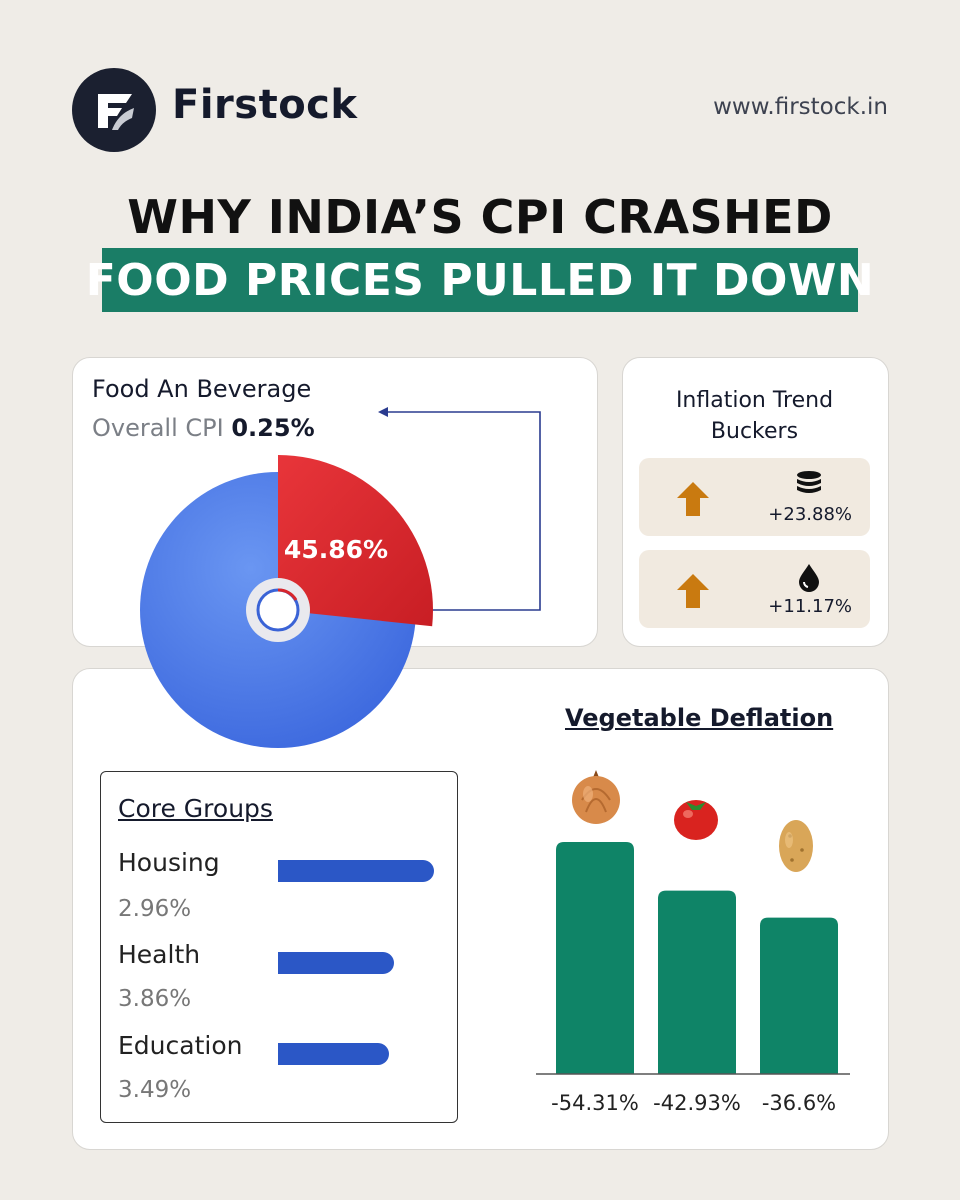  I want to click on veg-bar-label-2: -36.6%, so click(799, 1103).